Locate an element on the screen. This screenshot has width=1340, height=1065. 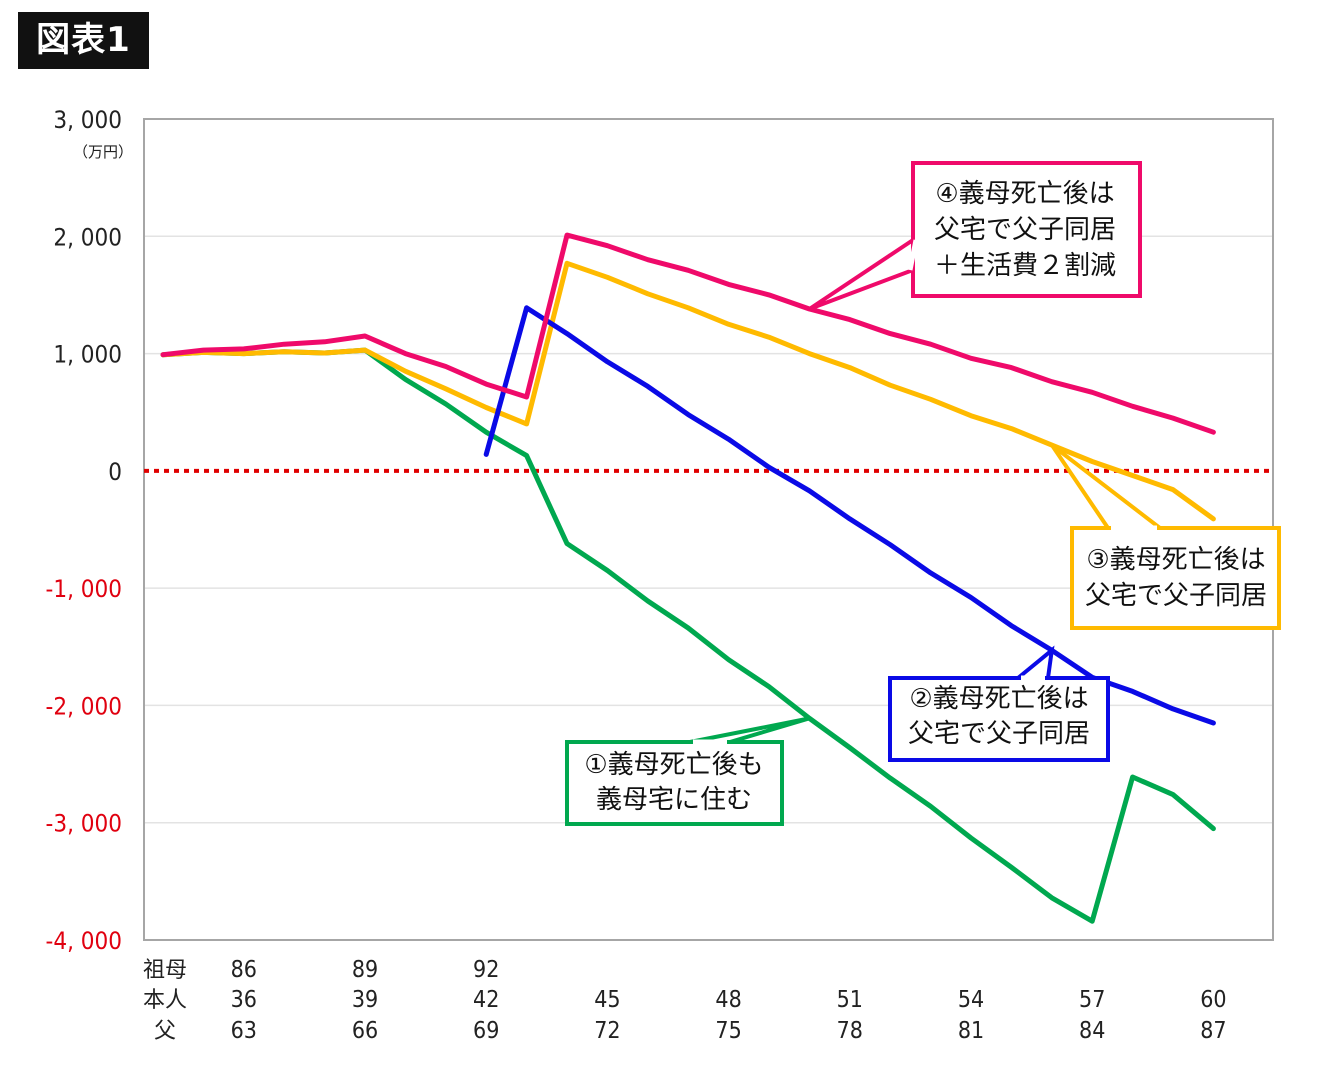
x-tick-label: 84 is located at coordinates (1092, 1031).